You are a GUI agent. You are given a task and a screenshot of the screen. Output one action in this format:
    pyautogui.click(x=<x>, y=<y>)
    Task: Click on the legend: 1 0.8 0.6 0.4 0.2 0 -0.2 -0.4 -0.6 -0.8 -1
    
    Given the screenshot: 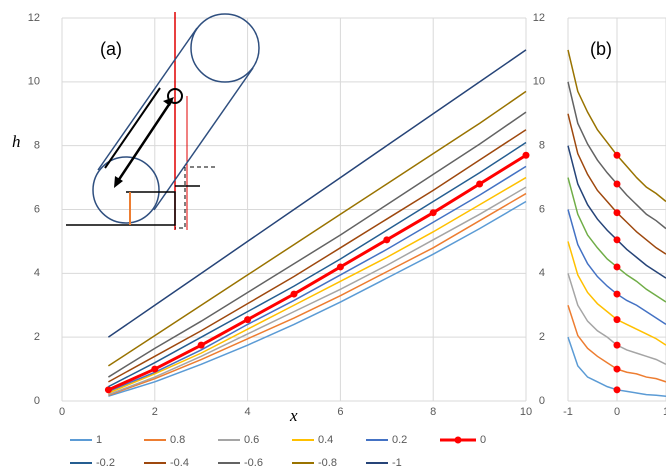 What is the action you would take?
    pyautogui.click(x=278, y=451)
    